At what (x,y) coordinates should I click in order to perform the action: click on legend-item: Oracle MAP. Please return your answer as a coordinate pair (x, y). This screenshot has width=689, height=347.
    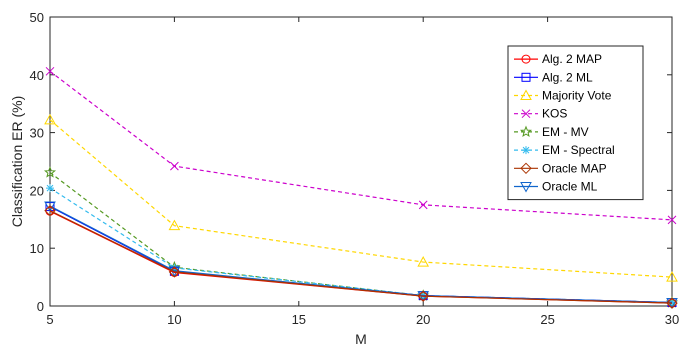
    Looking at the image, I should click on (560, 168).